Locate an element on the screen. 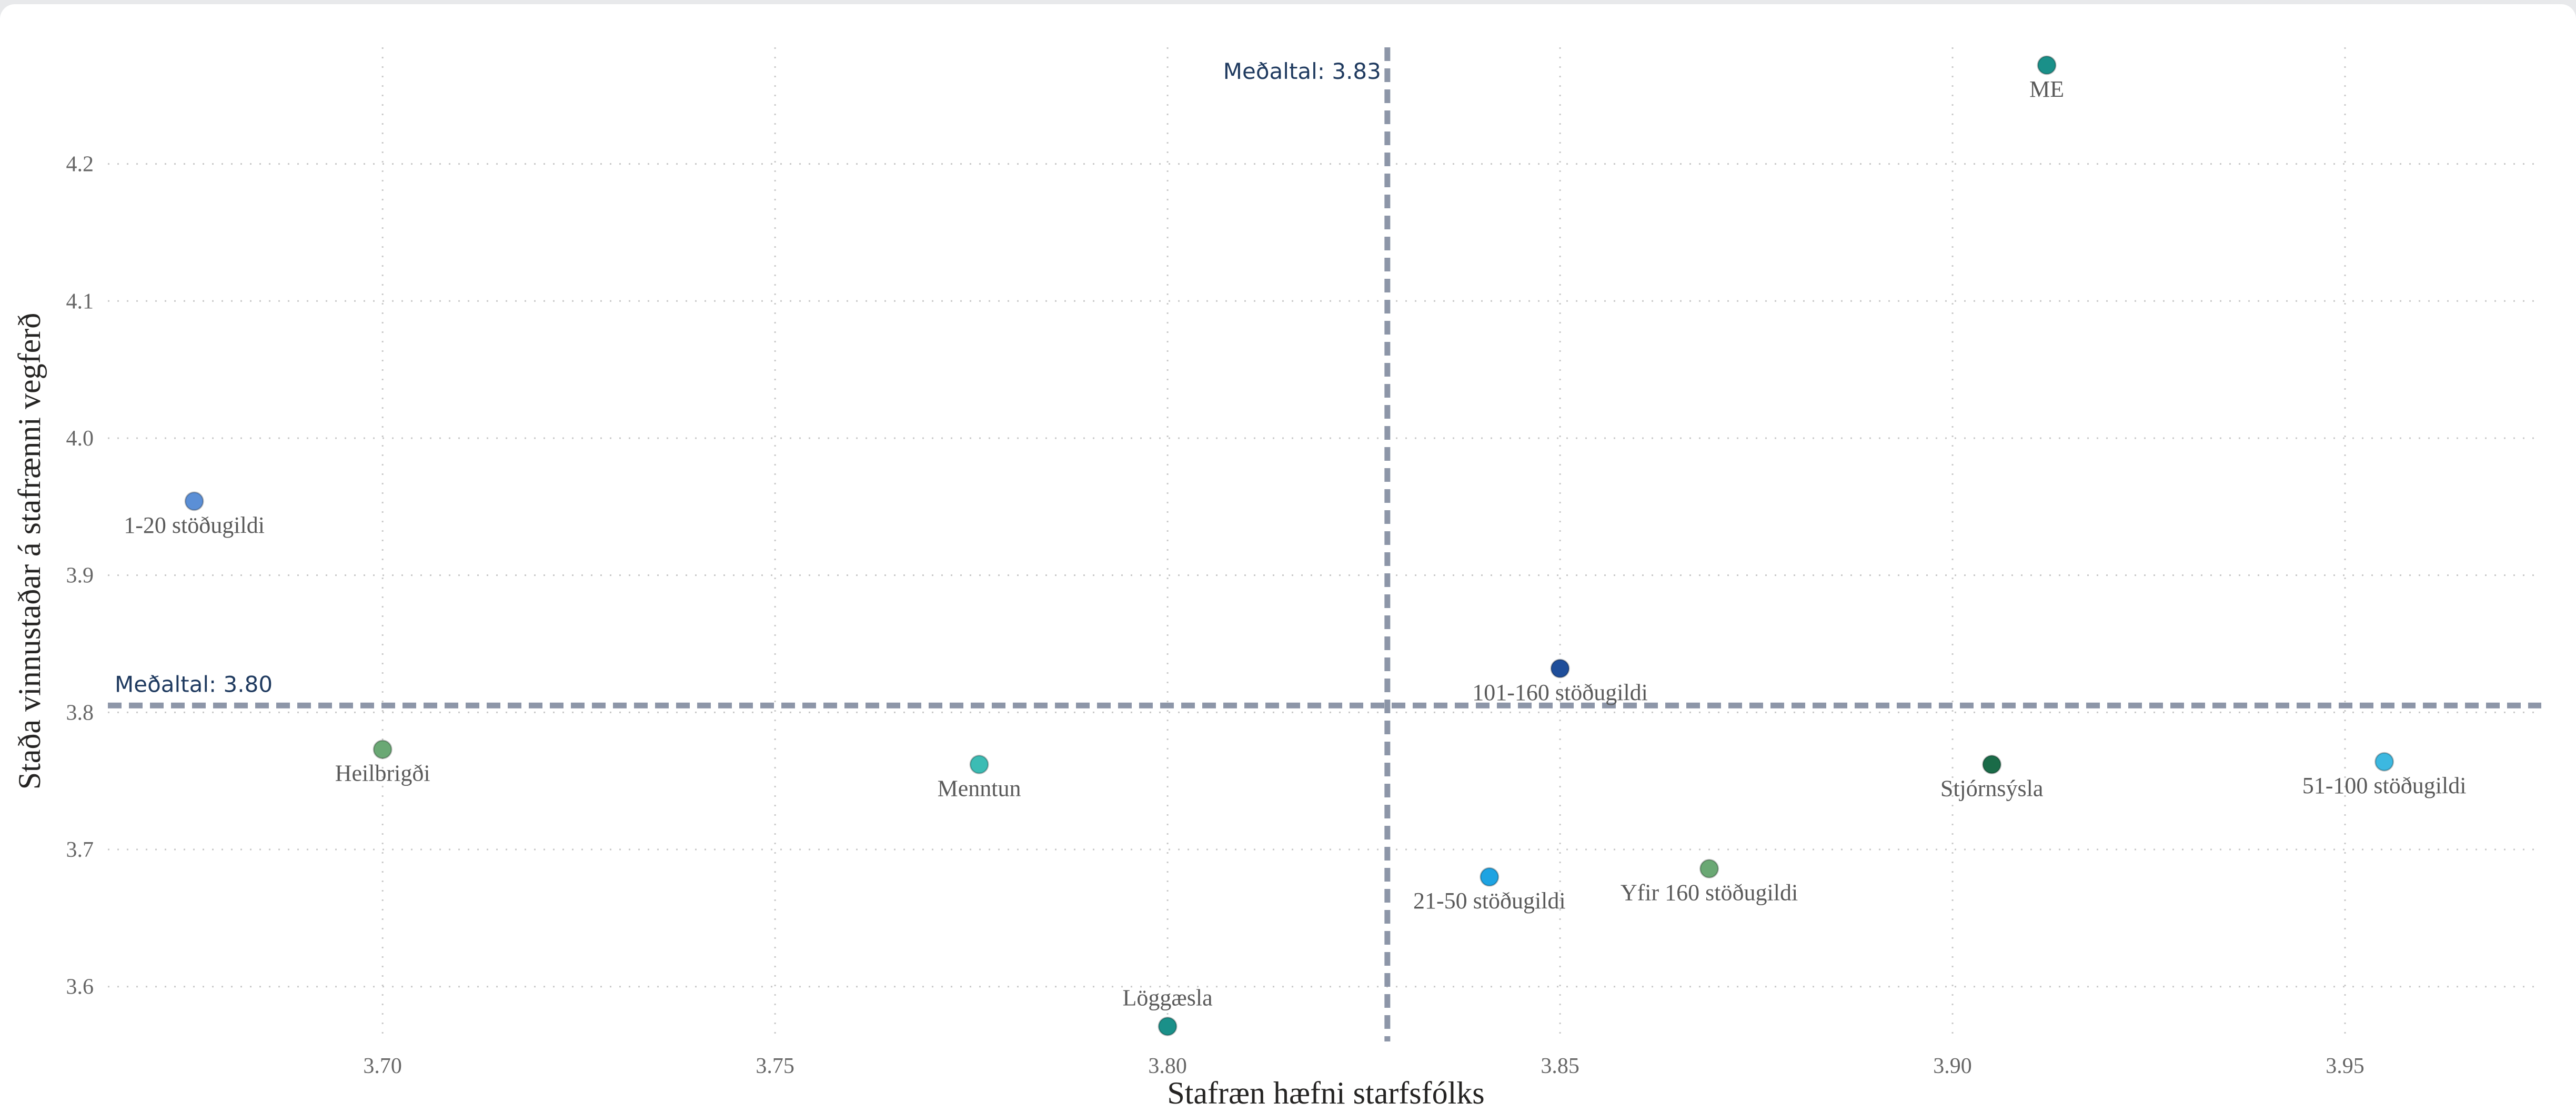 The image size is (2576, 1113). y-tick-label: 4.2 is located at coordinates (80, 165).